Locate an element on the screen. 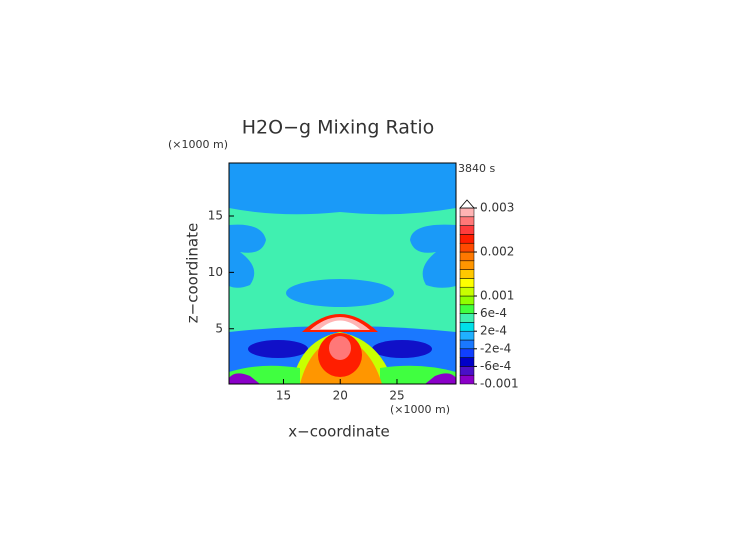 Image resolution: width=752 pixels, height=536 pixels. time-label: 3840 s is located at coordinates (476, 168).